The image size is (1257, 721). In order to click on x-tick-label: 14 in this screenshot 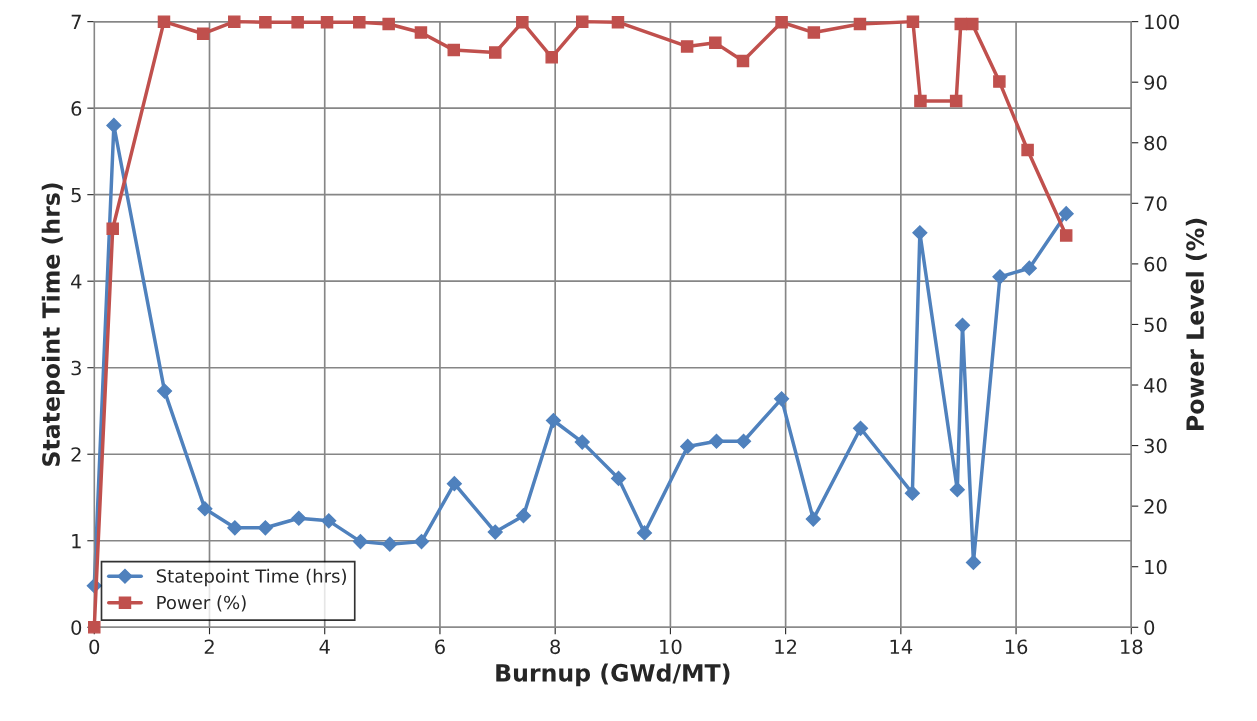, I will do `click(901, 646)`.